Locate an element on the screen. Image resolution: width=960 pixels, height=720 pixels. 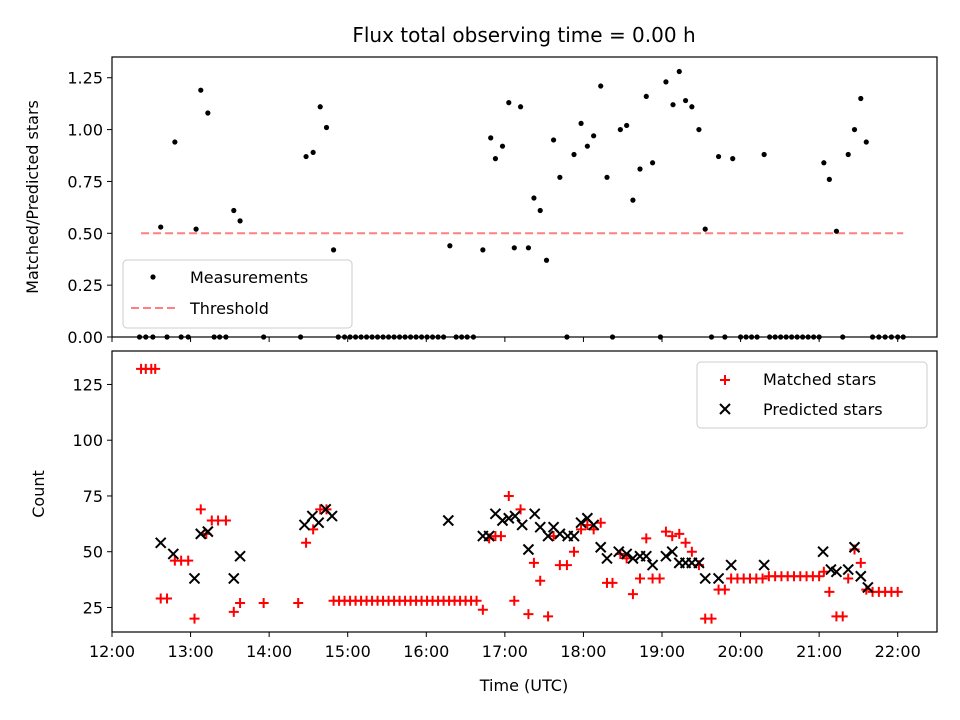
top-y-tick-label: 0.50 is located at coordinates (85, 233).